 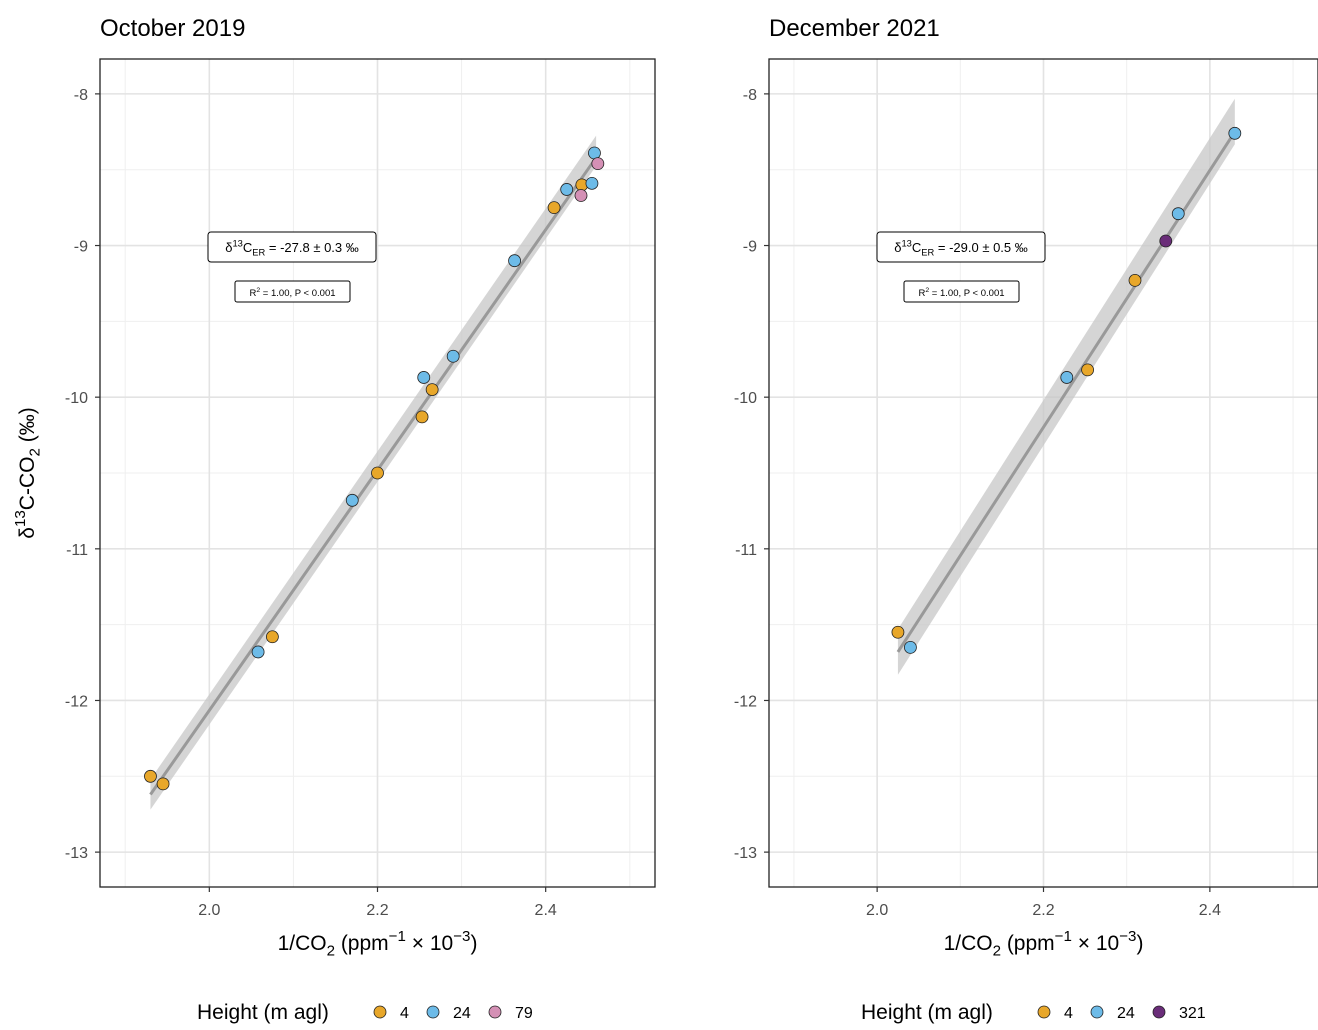 I want to click on confidence-band, so click(x=1066, y=386).